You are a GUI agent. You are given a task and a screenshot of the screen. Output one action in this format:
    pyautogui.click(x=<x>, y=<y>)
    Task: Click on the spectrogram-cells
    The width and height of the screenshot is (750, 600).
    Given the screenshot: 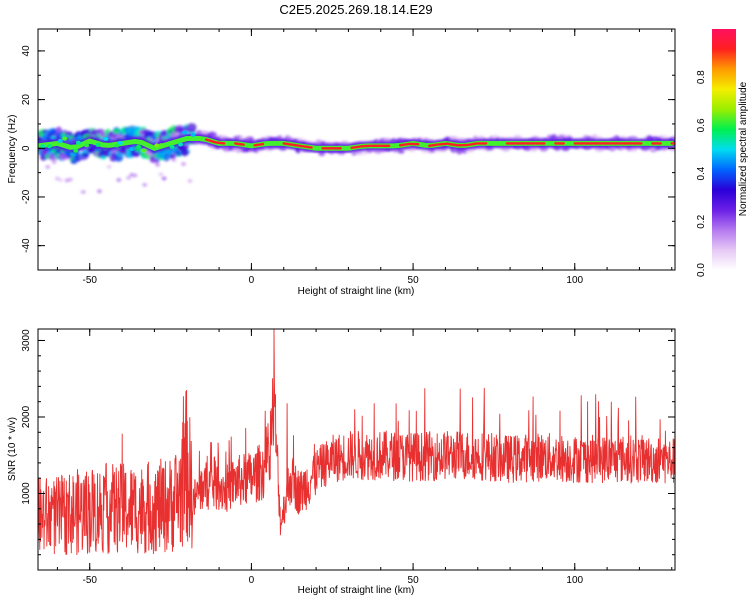 What is the action you would take?
    pyautogui.click(x=356, y=158)
    